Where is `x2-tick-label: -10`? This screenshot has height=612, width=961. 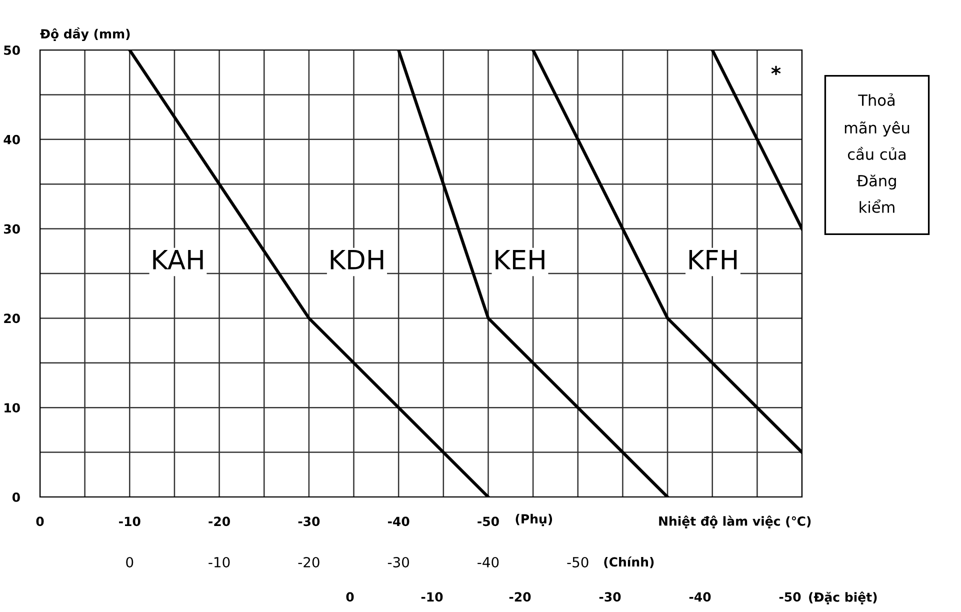 x2-tick-label: -10 is located at coordinates (219, 562).